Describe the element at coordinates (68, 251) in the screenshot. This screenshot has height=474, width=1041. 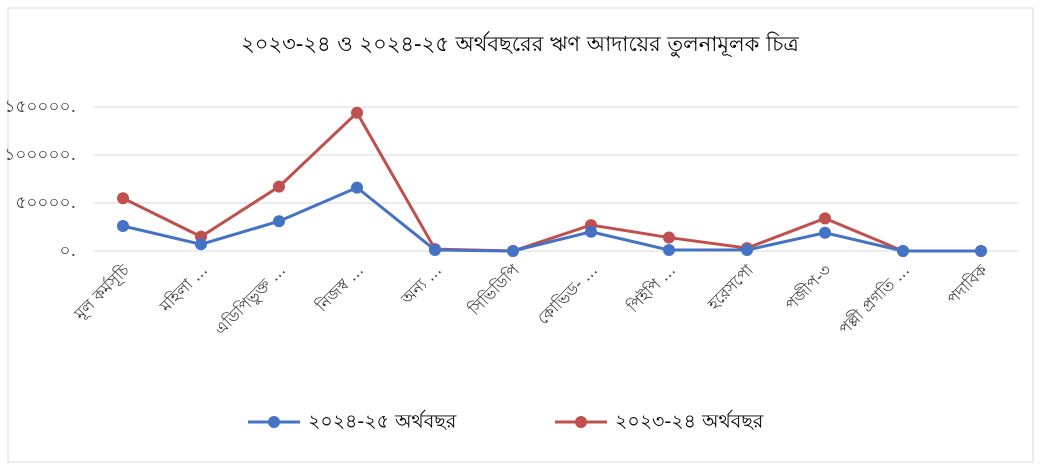
I see `y-tick-label: ০.` at that location.